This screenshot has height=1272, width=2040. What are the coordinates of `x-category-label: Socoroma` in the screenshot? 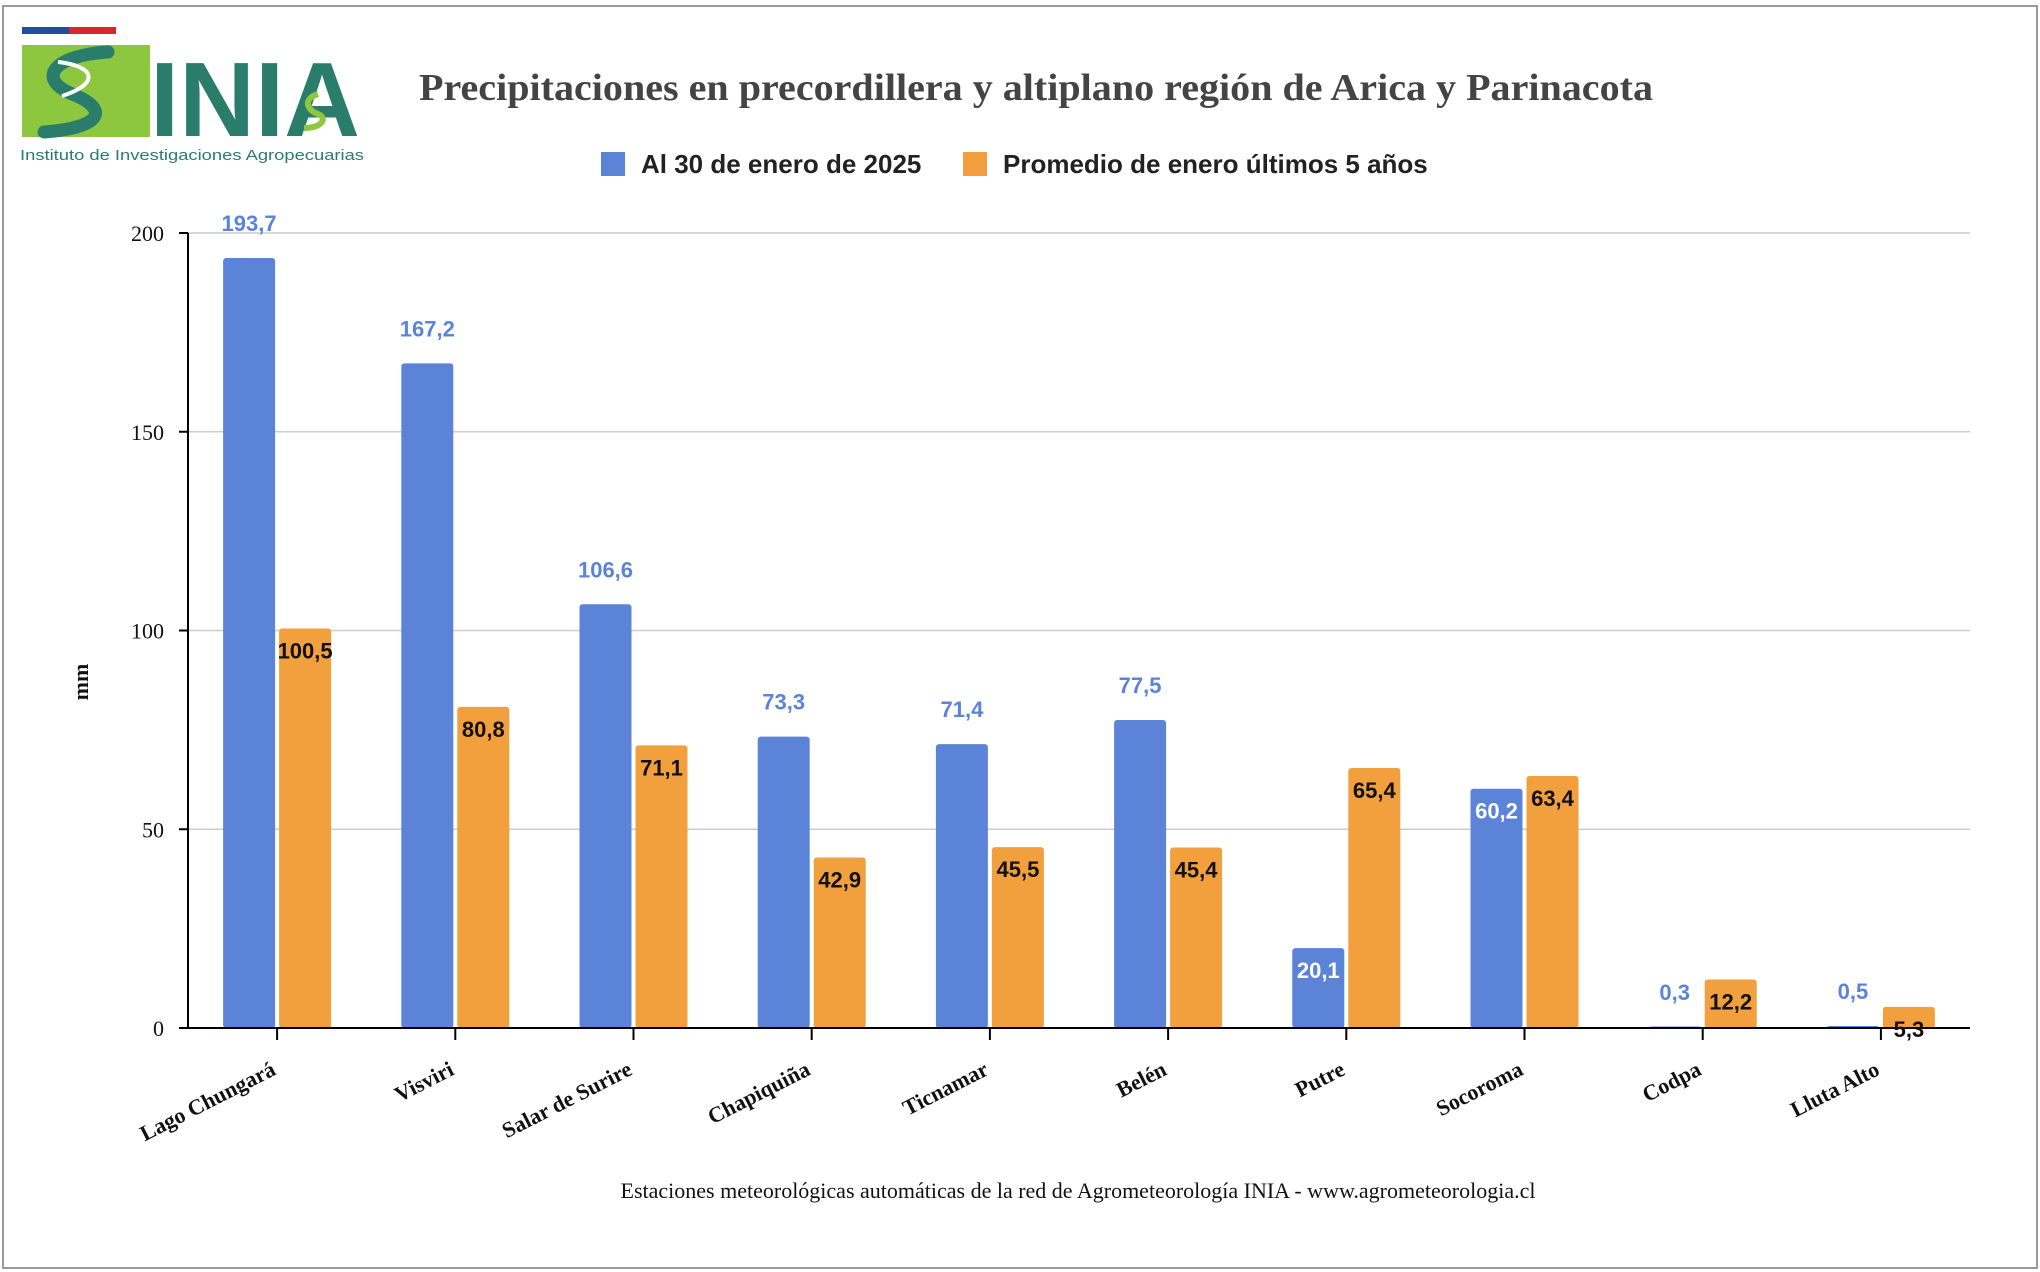 It's located at (1479, 1088).